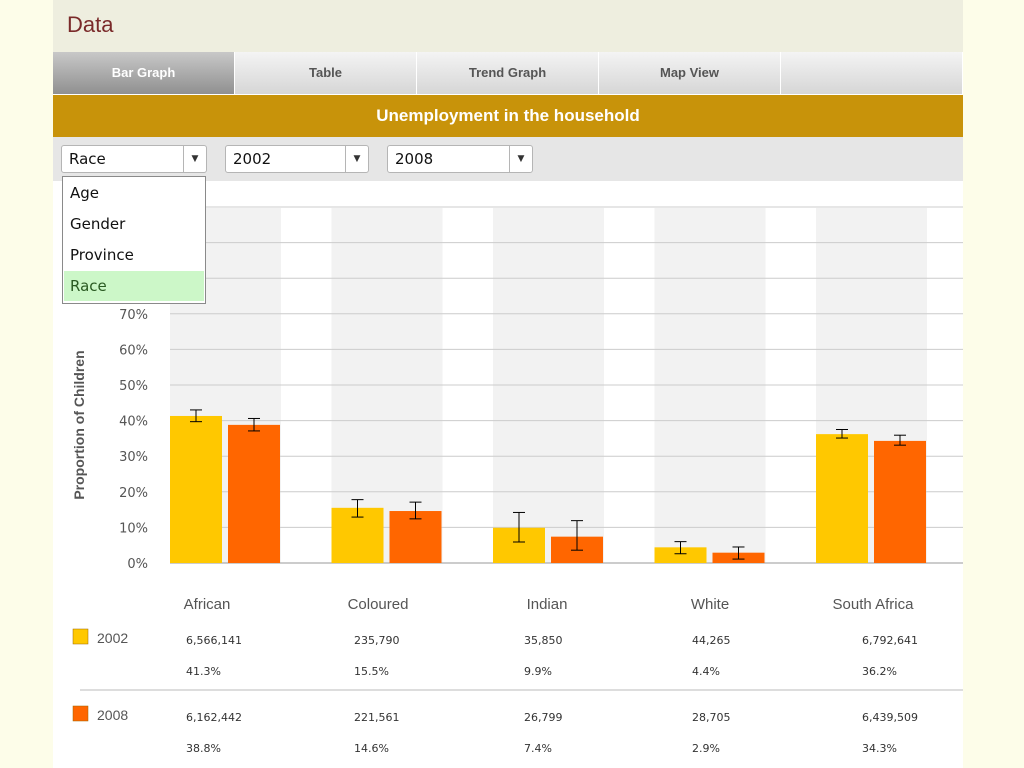  What do you see at coordinates (134, 286) in the screenshot?
I see `option-race: Race` at bounding box center [134, 286].